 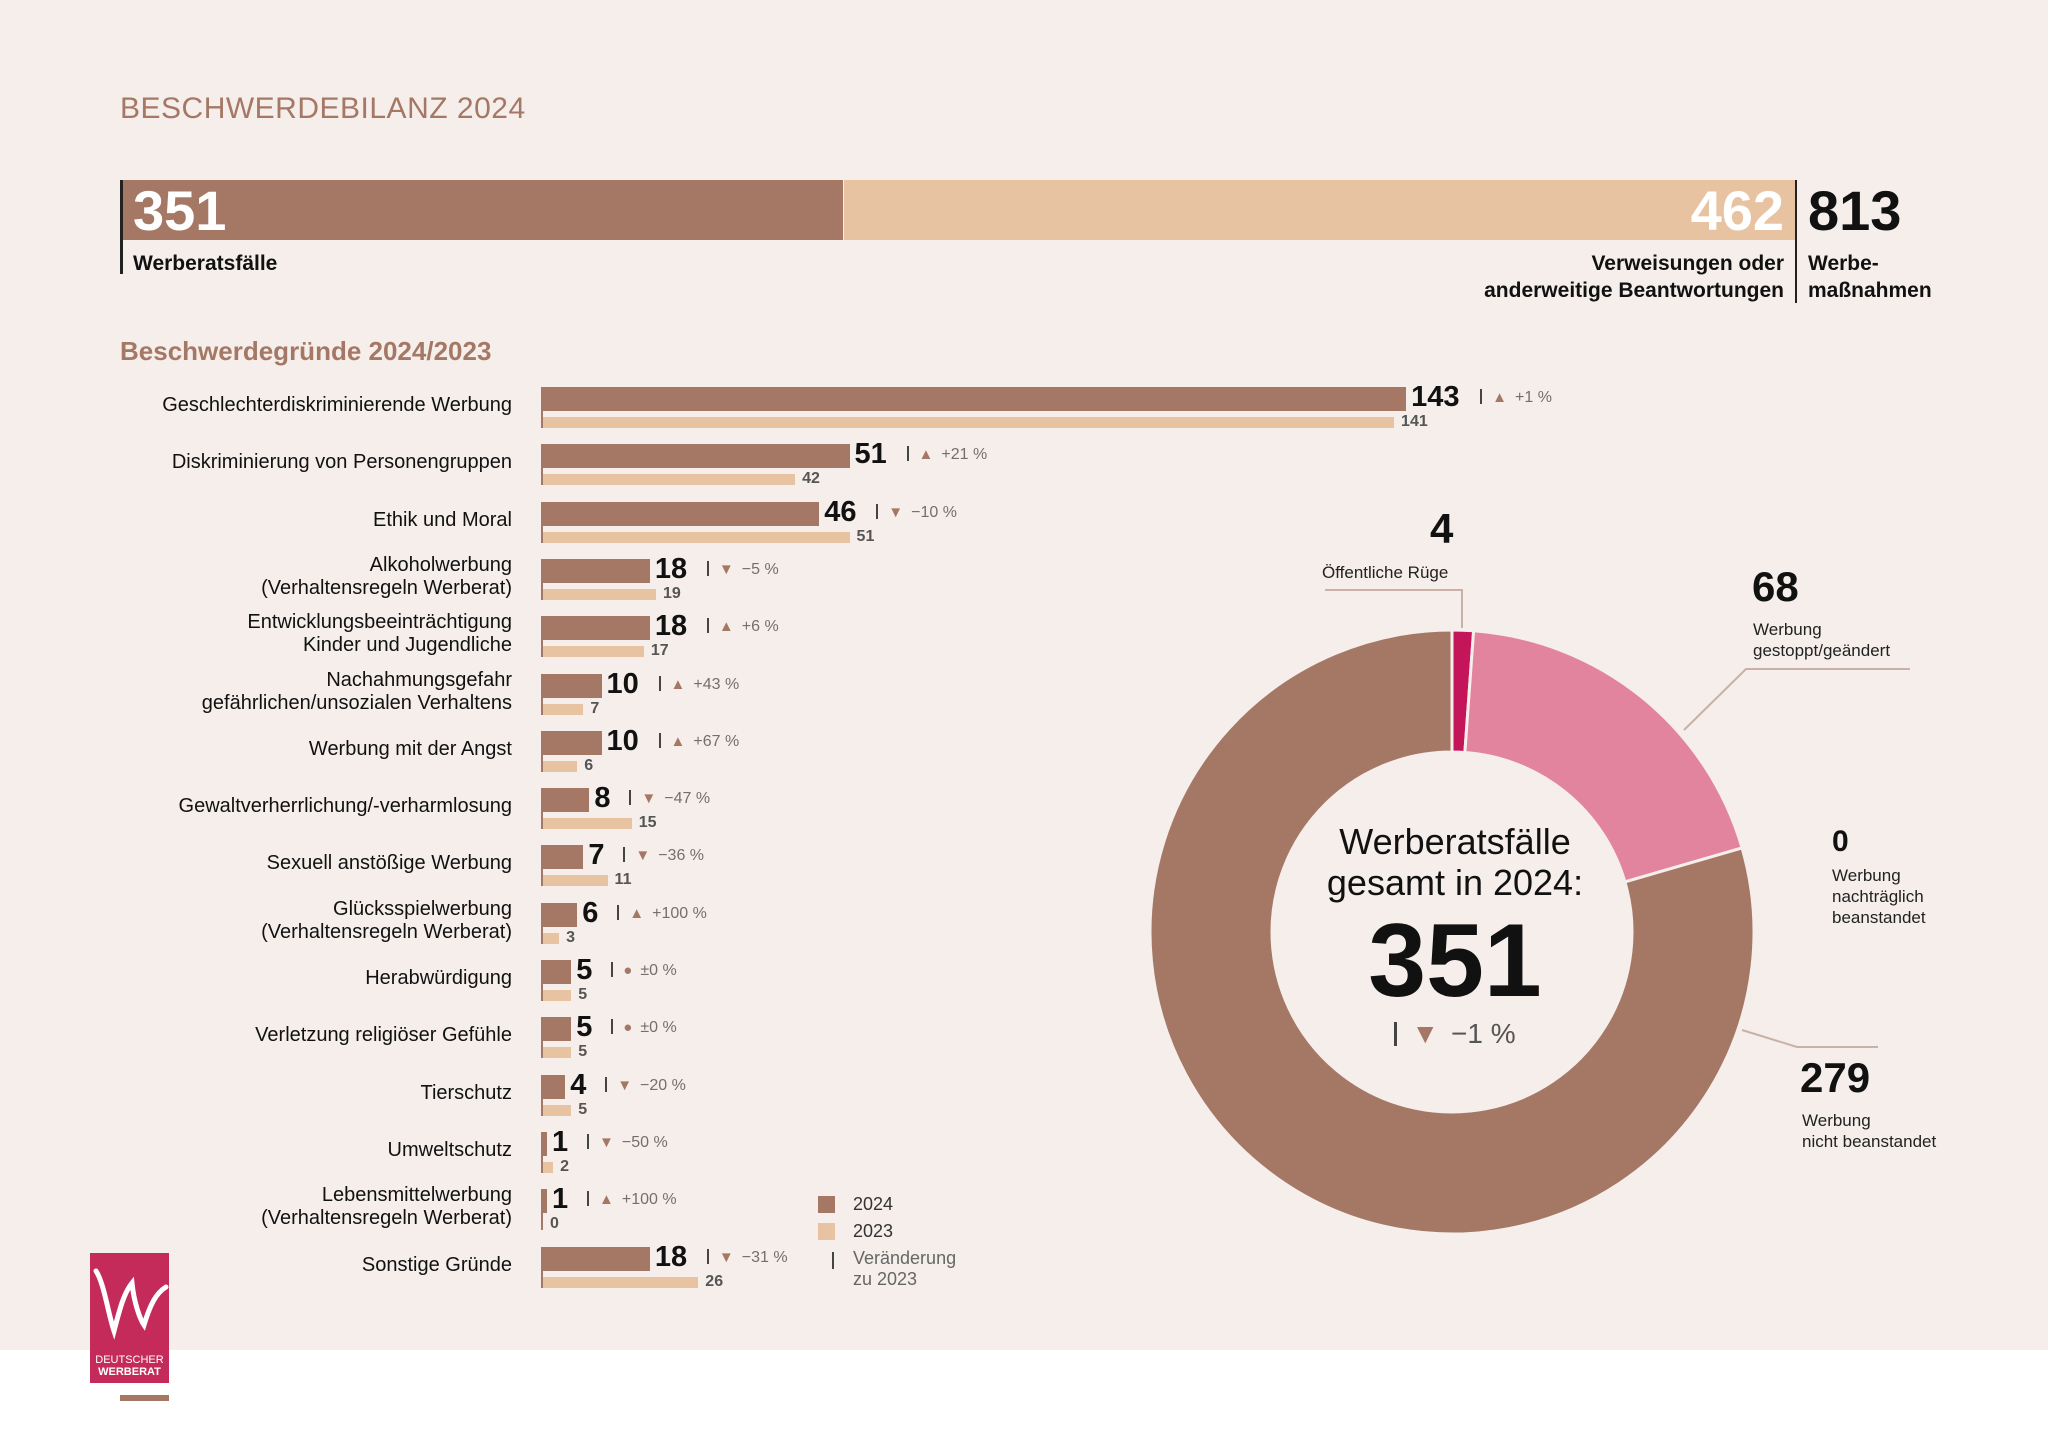 I want to click on value-2023: 7, so click(x=595, y=708).